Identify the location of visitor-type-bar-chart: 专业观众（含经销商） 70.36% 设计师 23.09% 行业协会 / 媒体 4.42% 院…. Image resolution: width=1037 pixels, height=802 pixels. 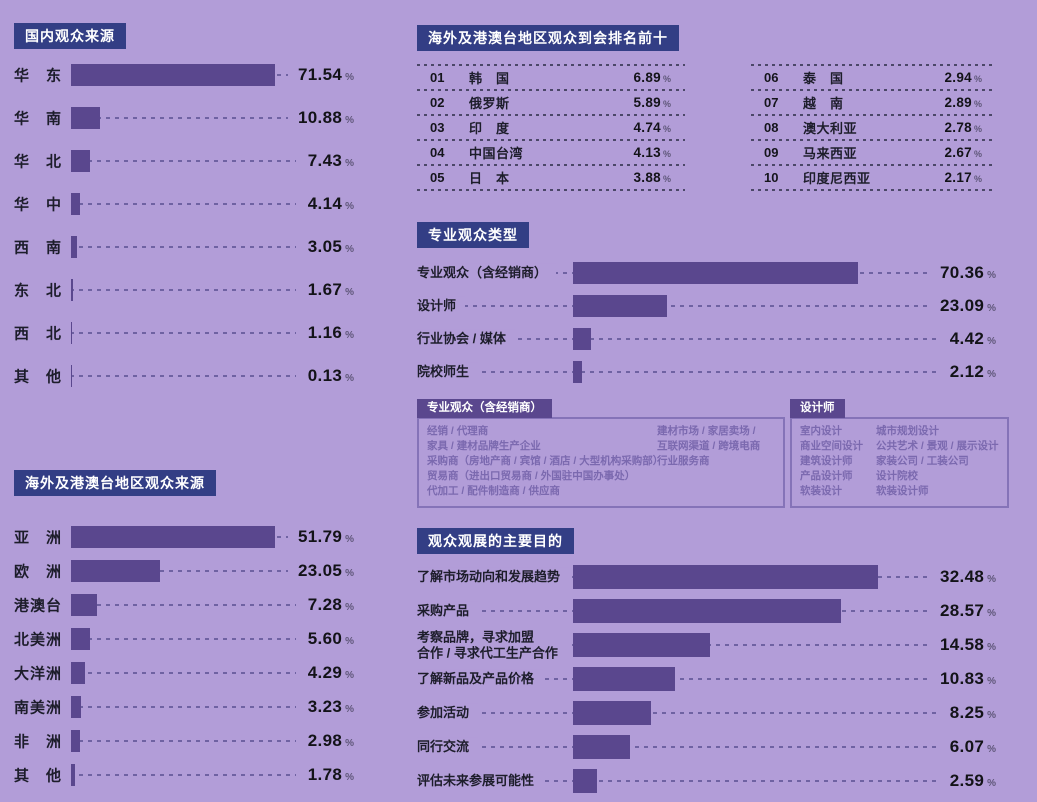
(706, 322).